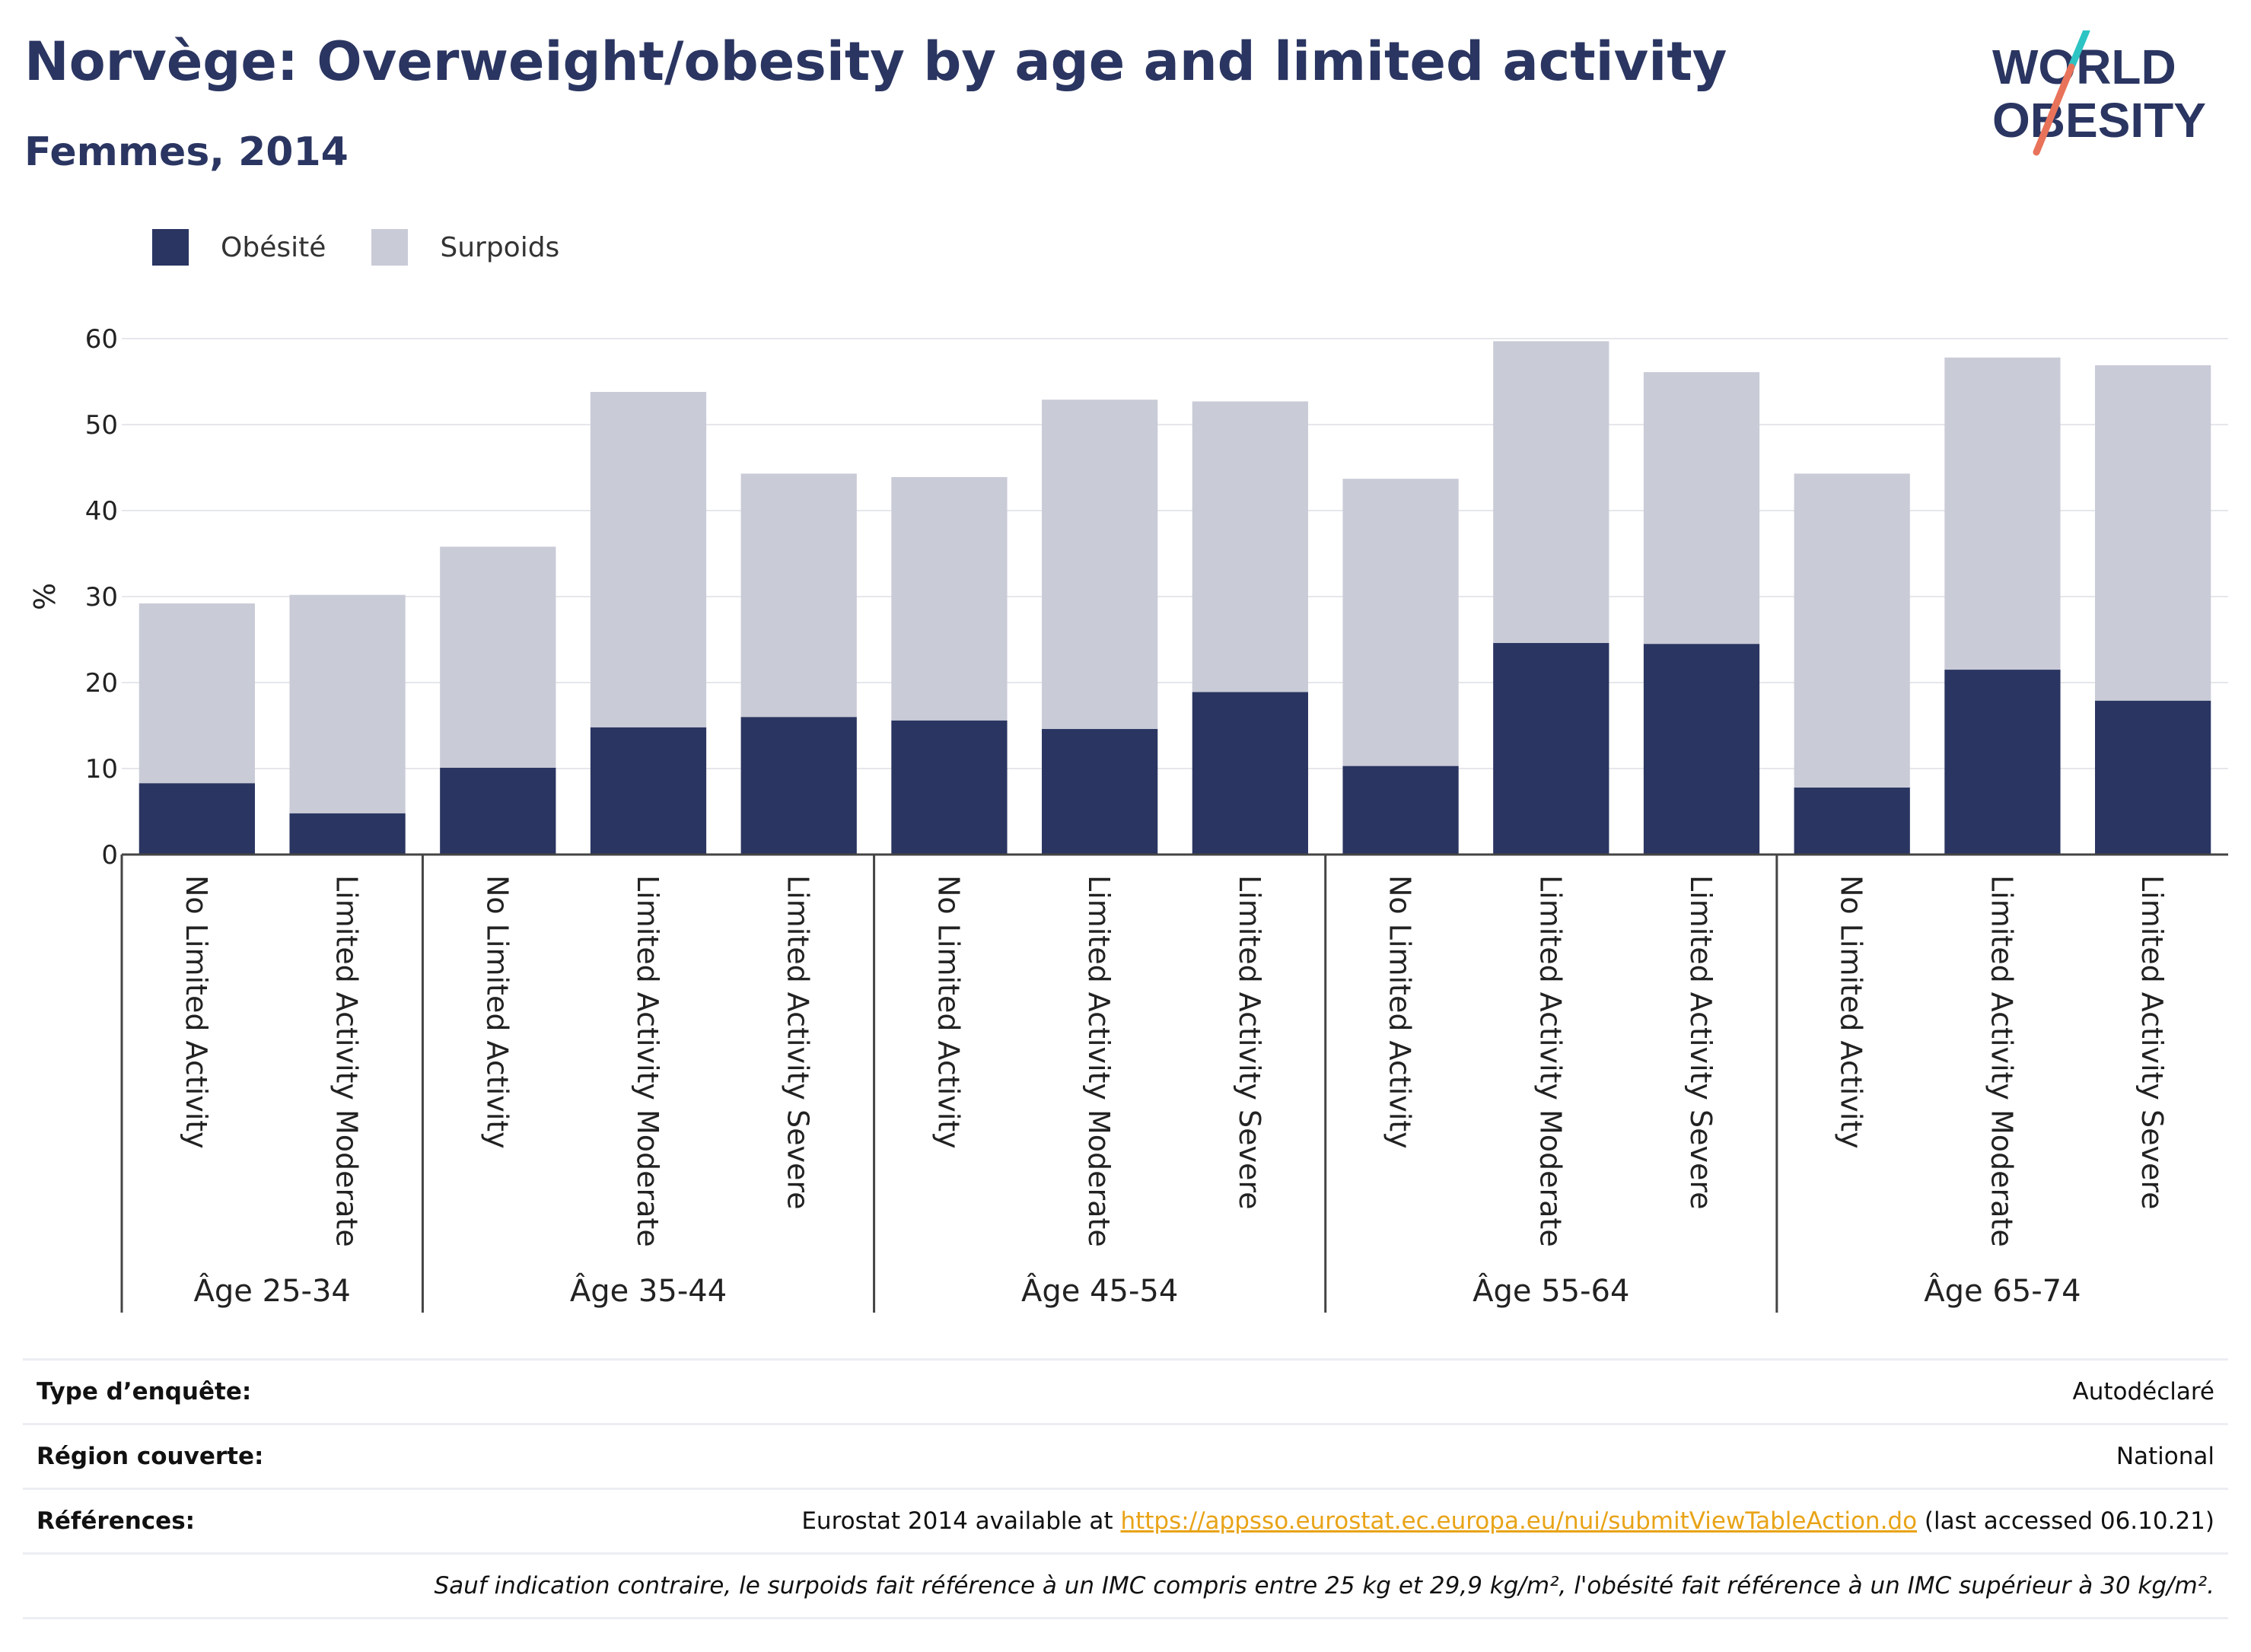  Describe the element at coordinates (150, 1456) in the screenshot. I see `region-label: Région couverte:` at that location.